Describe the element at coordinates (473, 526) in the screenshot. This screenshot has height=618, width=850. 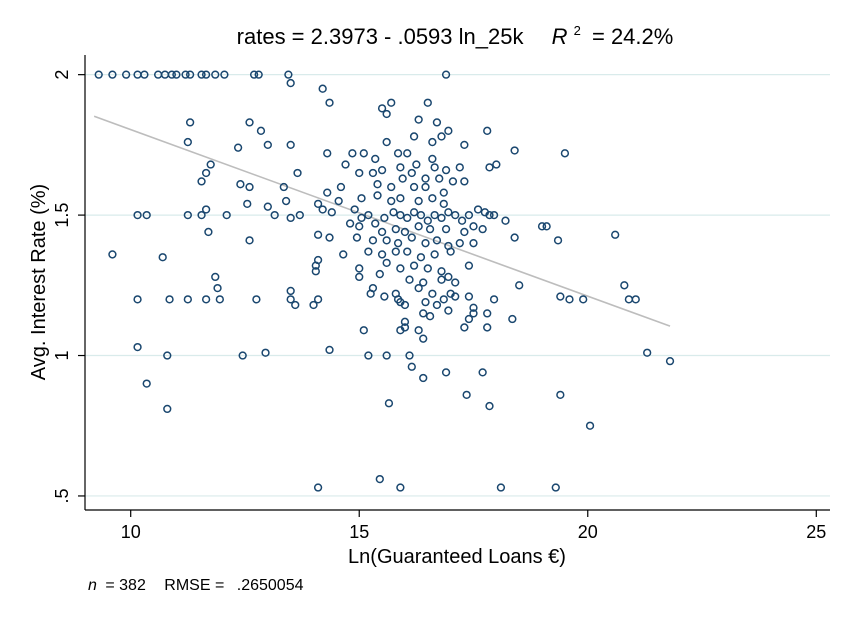
I see `x-axis-ticks: 10 15 20 25` at that location.